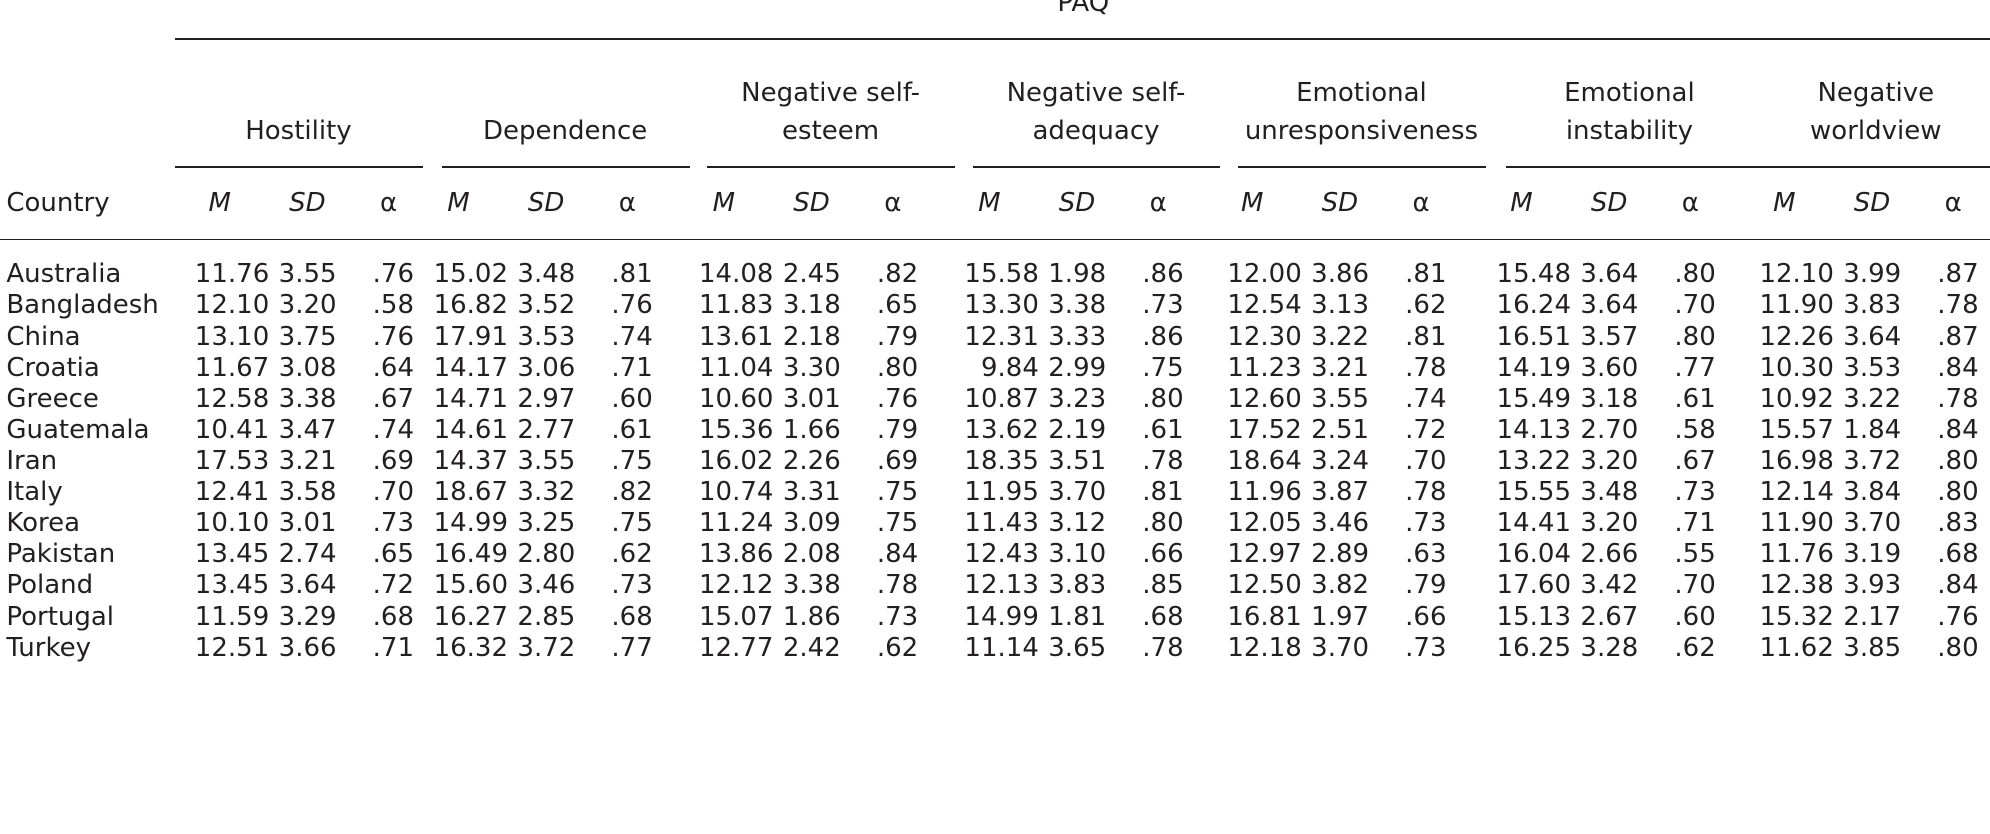  What do you see at coordinates (546, 398) in the screenshot?
I see `value-cell: 2.97` at bounding box center [546, 398].